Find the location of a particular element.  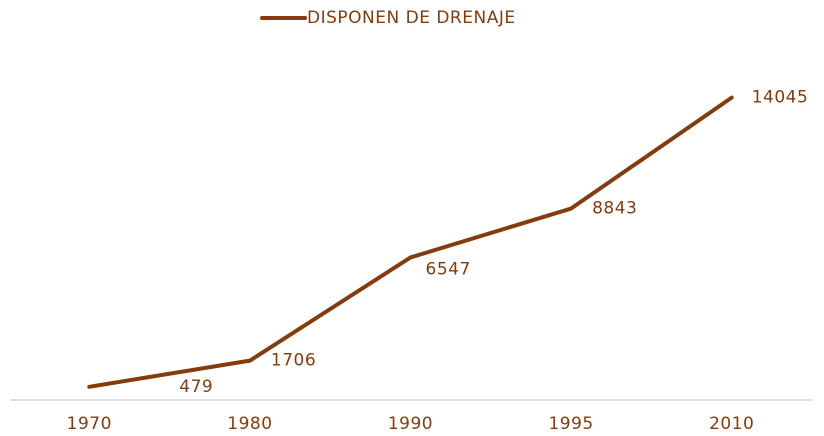

x-tick-label: 1995 is located at coordinates (570, 424).